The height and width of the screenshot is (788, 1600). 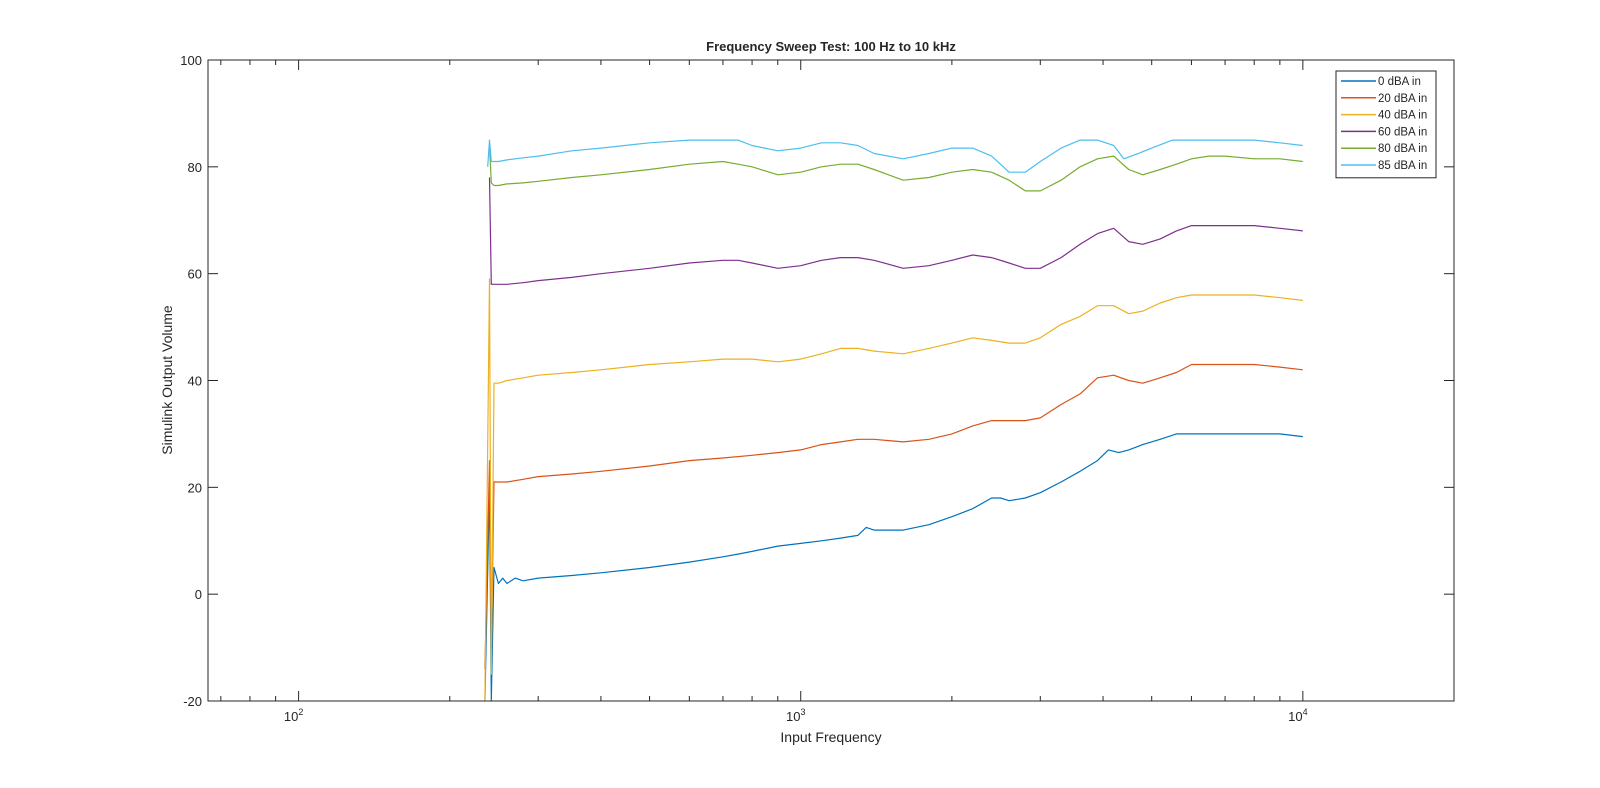 I want to click on legend-label: 20 dBA in, so click(x=1402, y=99).